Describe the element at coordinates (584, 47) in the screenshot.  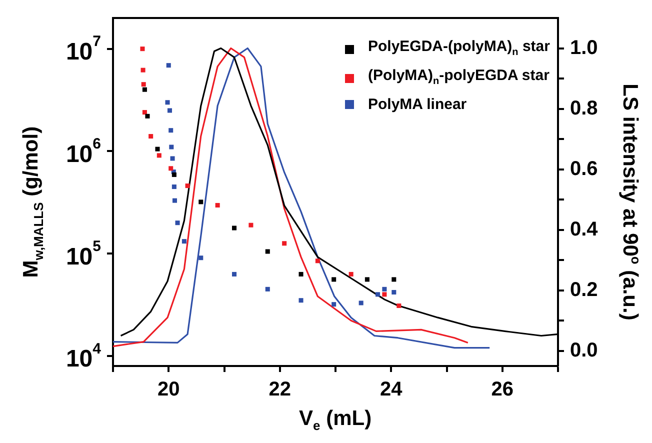
I see `y2-tick-label: 1.0` at that location.